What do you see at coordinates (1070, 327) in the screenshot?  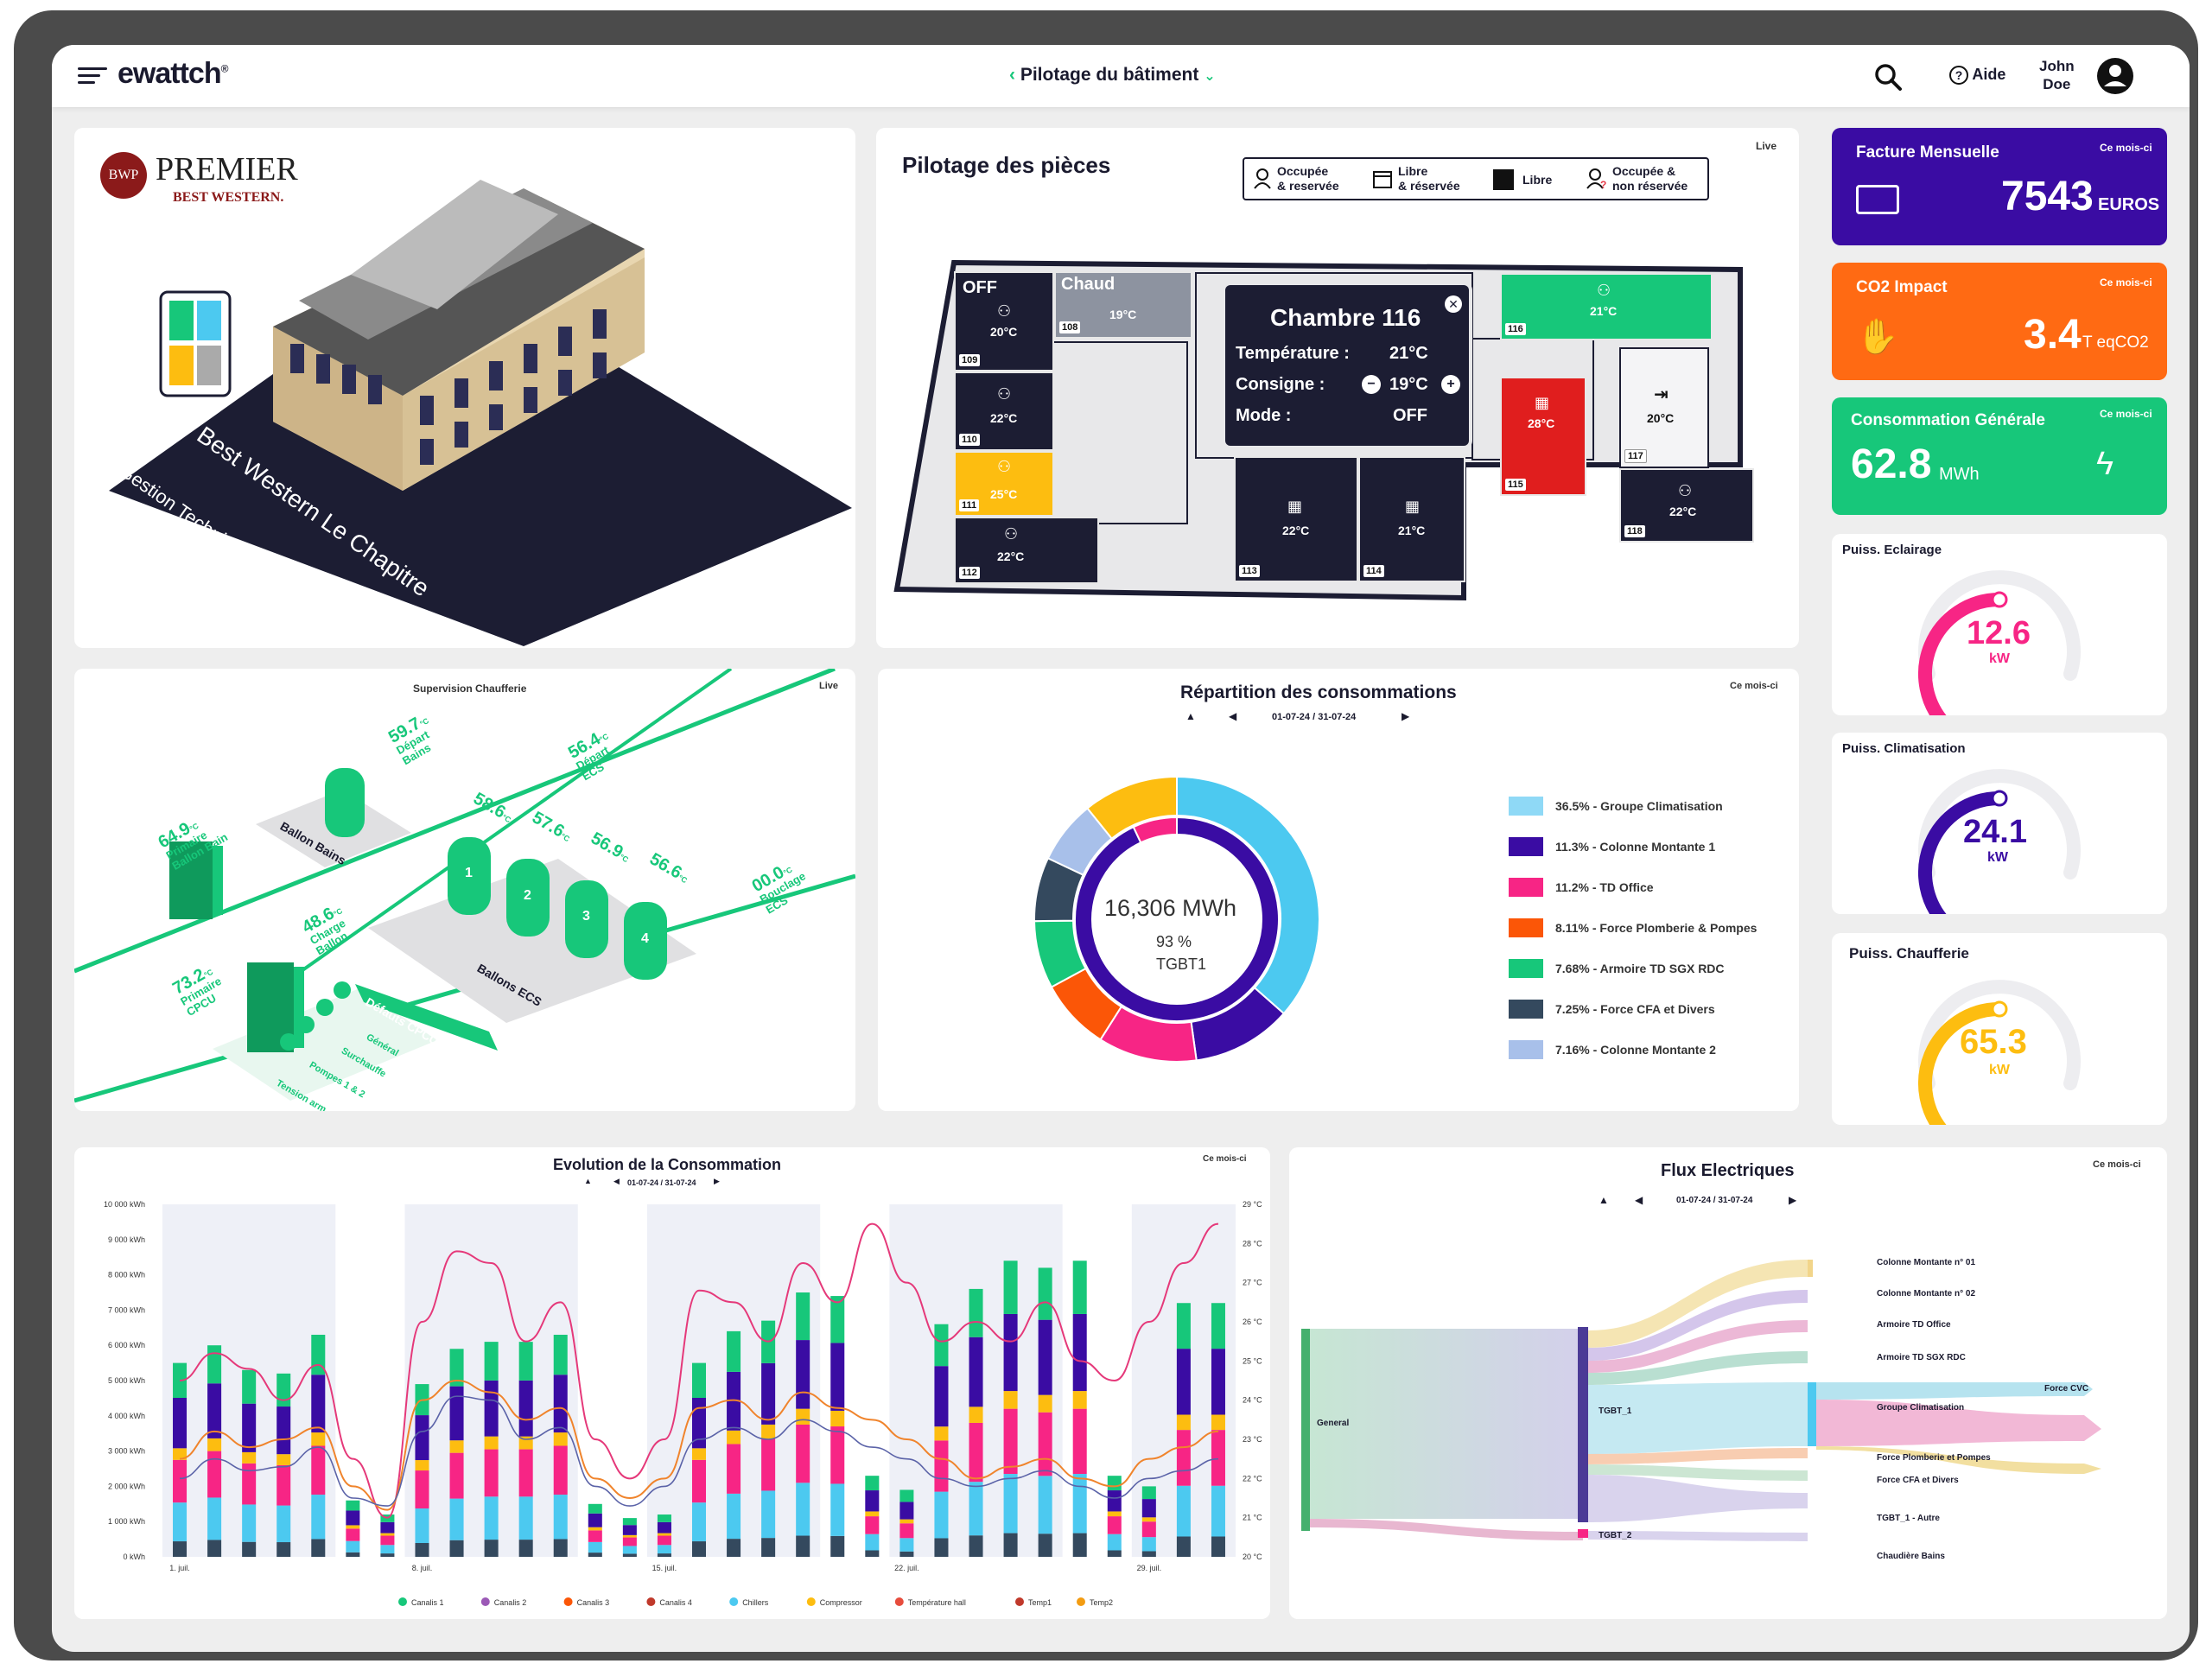 I see `room-id: 108` at bounding box center [1070, 327].